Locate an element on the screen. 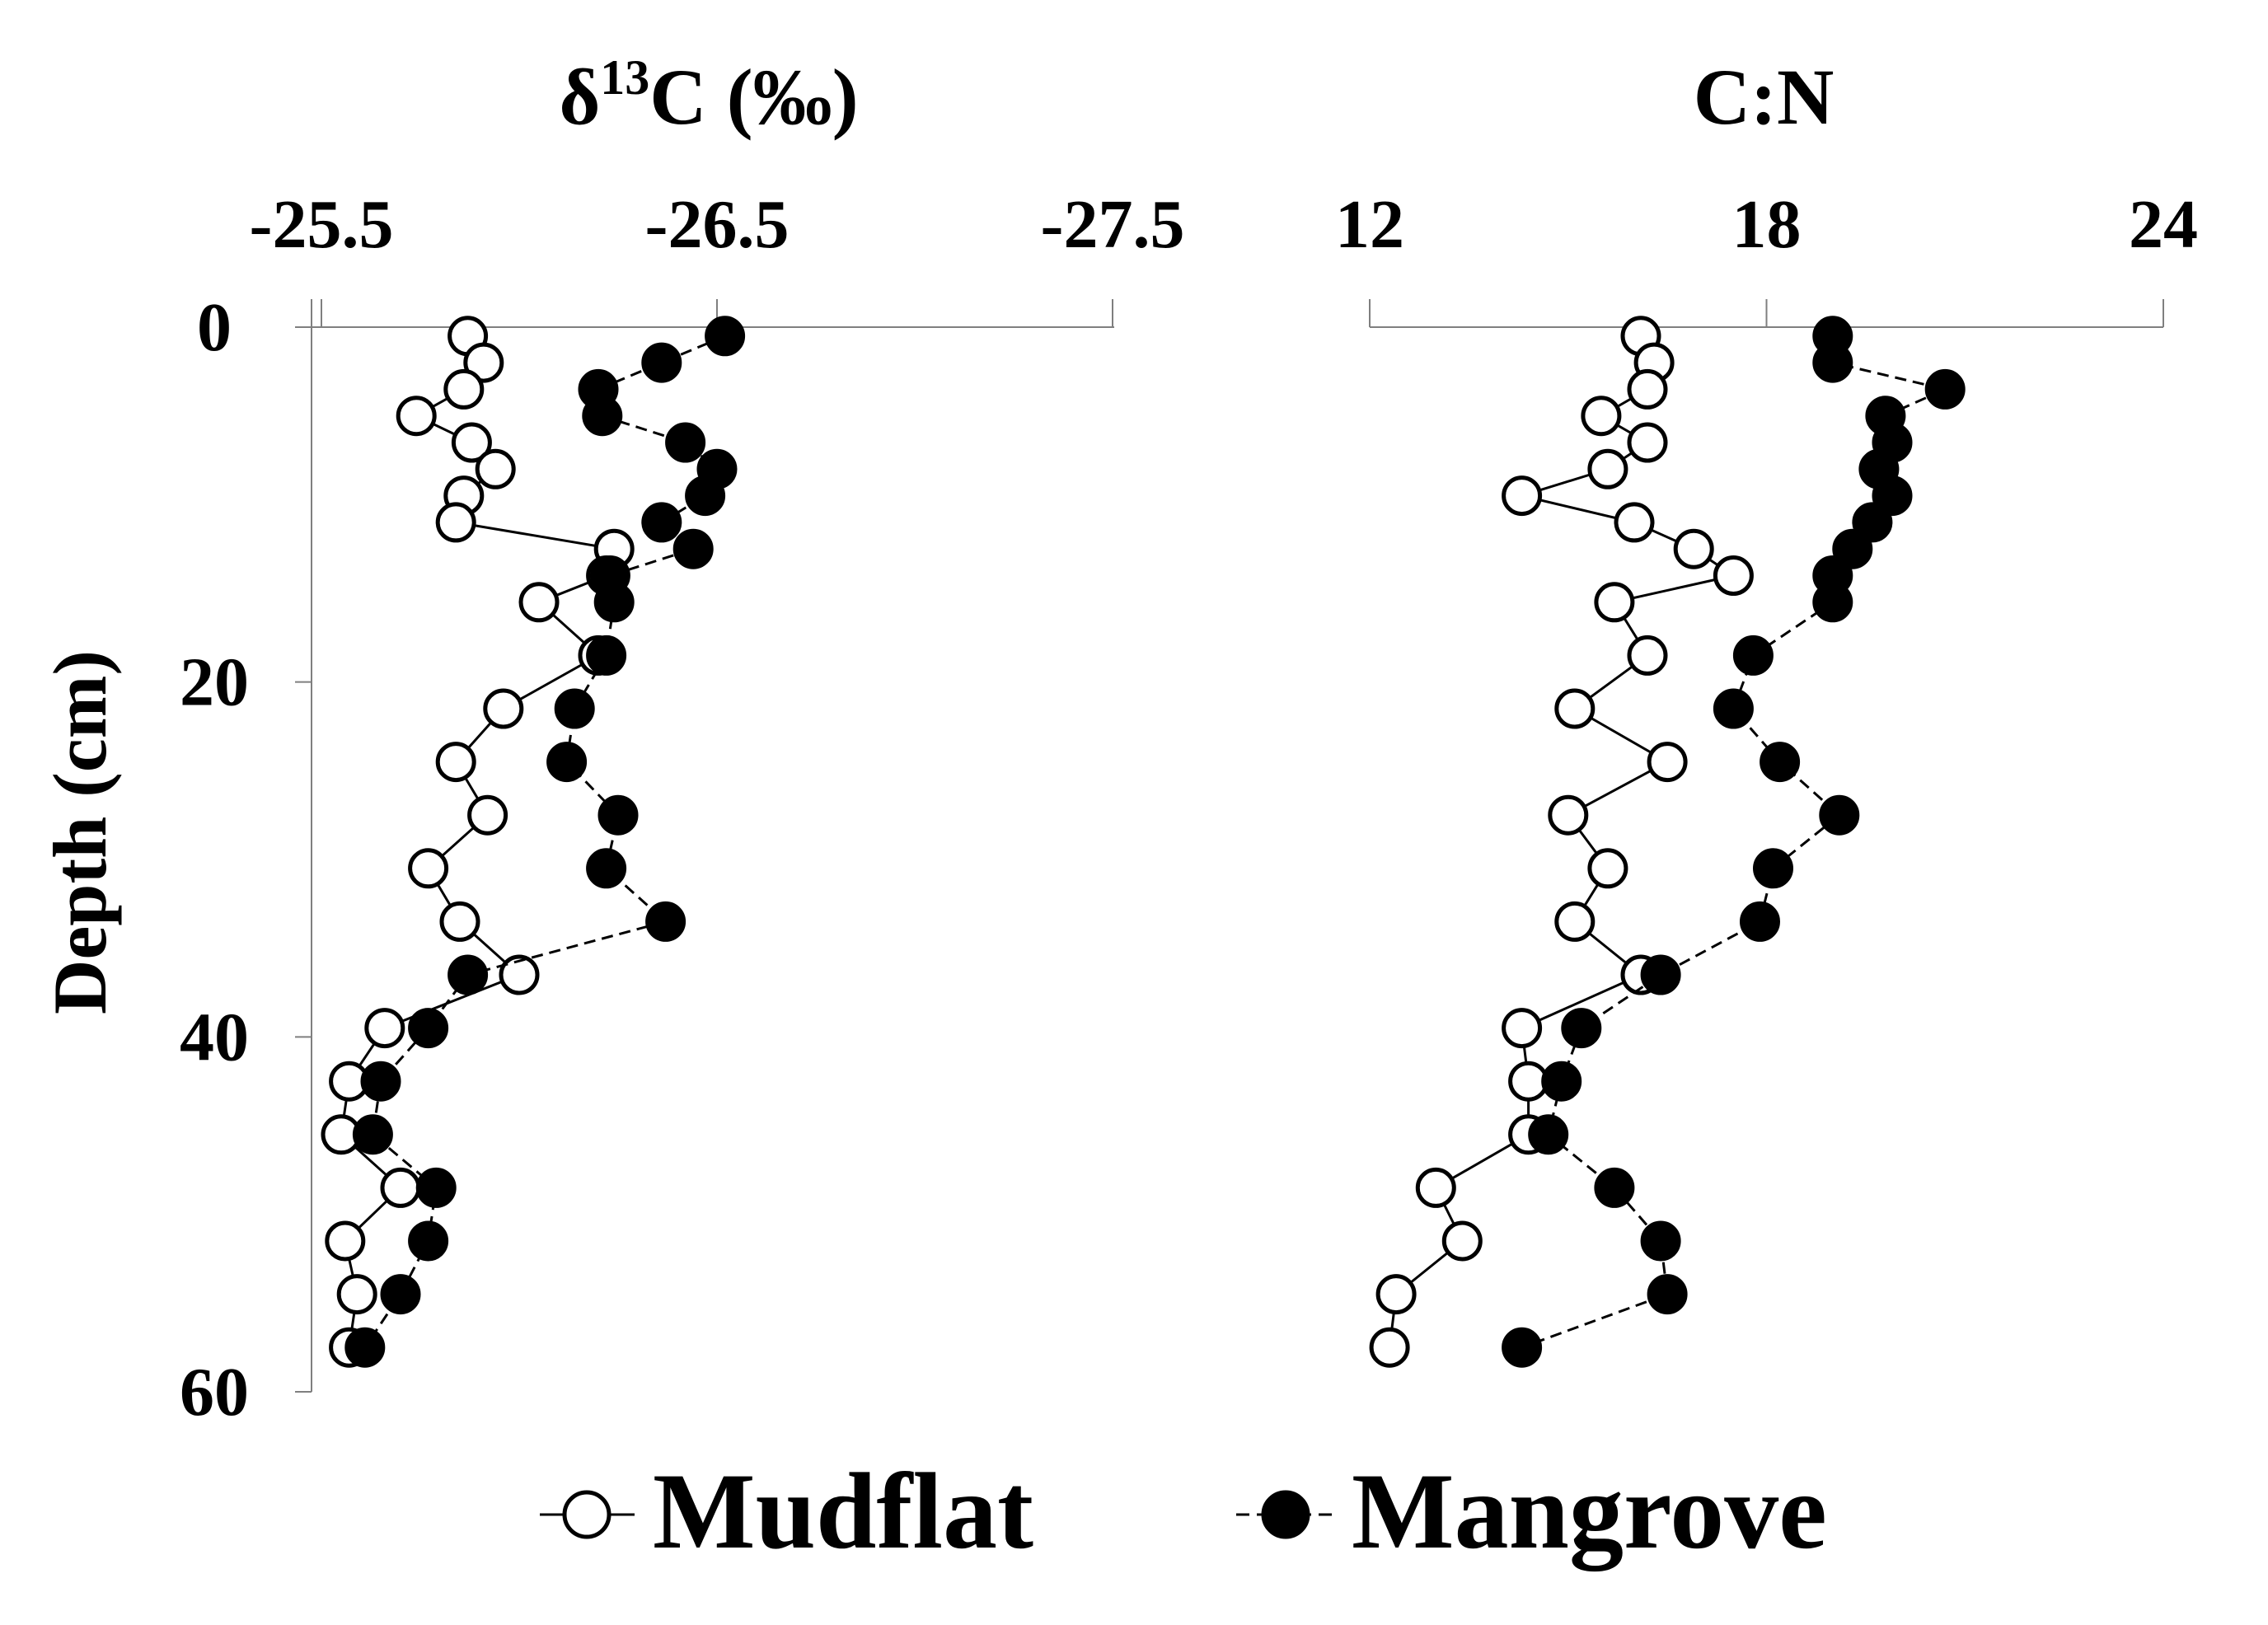 This screenshot has width=2268, height=1625. cn-series-mangrove is located at coordinates (1734, 842).